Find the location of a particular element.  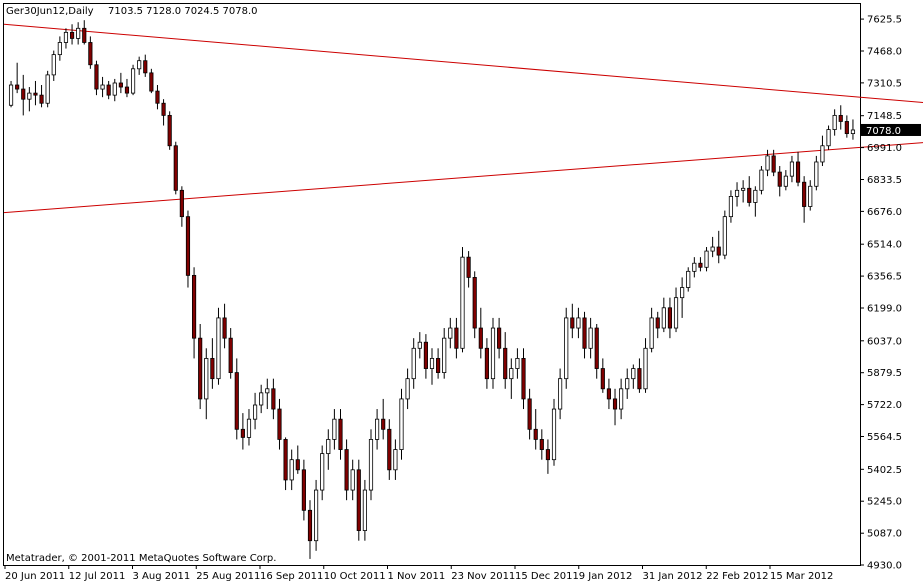

y-tick-label: 6037.0 is located at coordinates (884, 341).